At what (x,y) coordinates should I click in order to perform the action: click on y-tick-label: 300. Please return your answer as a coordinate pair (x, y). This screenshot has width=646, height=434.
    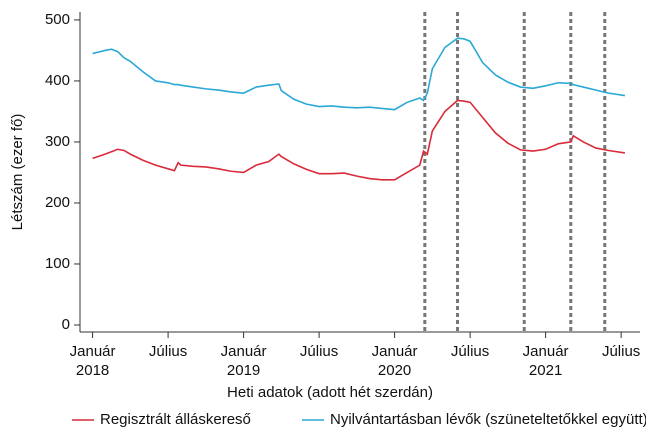
    Looking at the image, I should click on (57, 141).